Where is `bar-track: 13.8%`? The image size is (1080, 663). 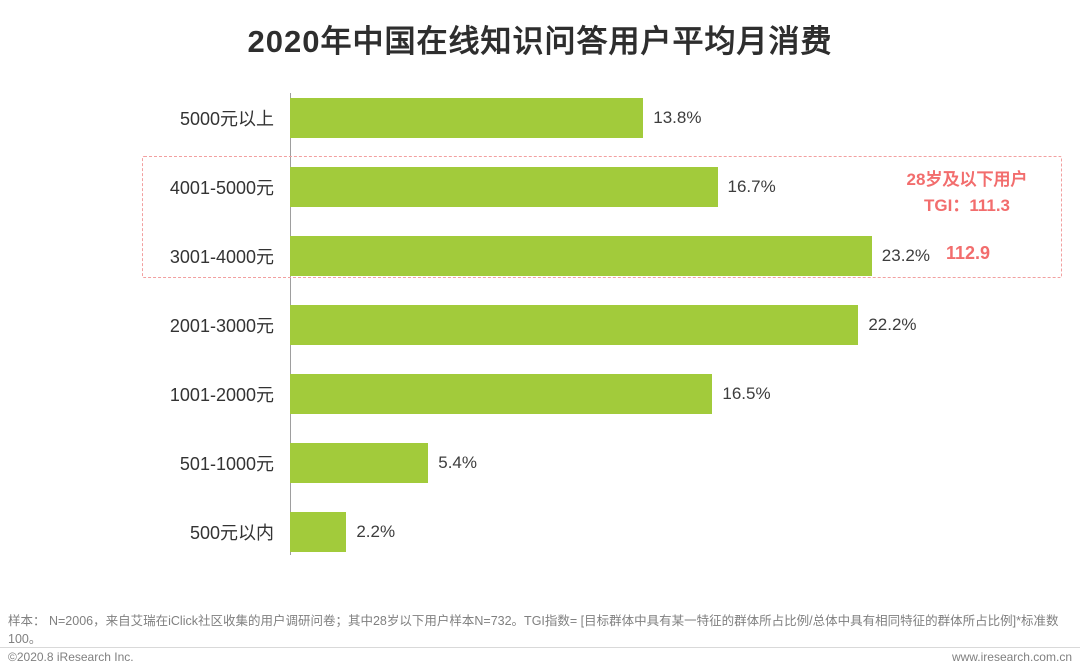
bar-track: 13.8% is located at coordinates (610, 117).